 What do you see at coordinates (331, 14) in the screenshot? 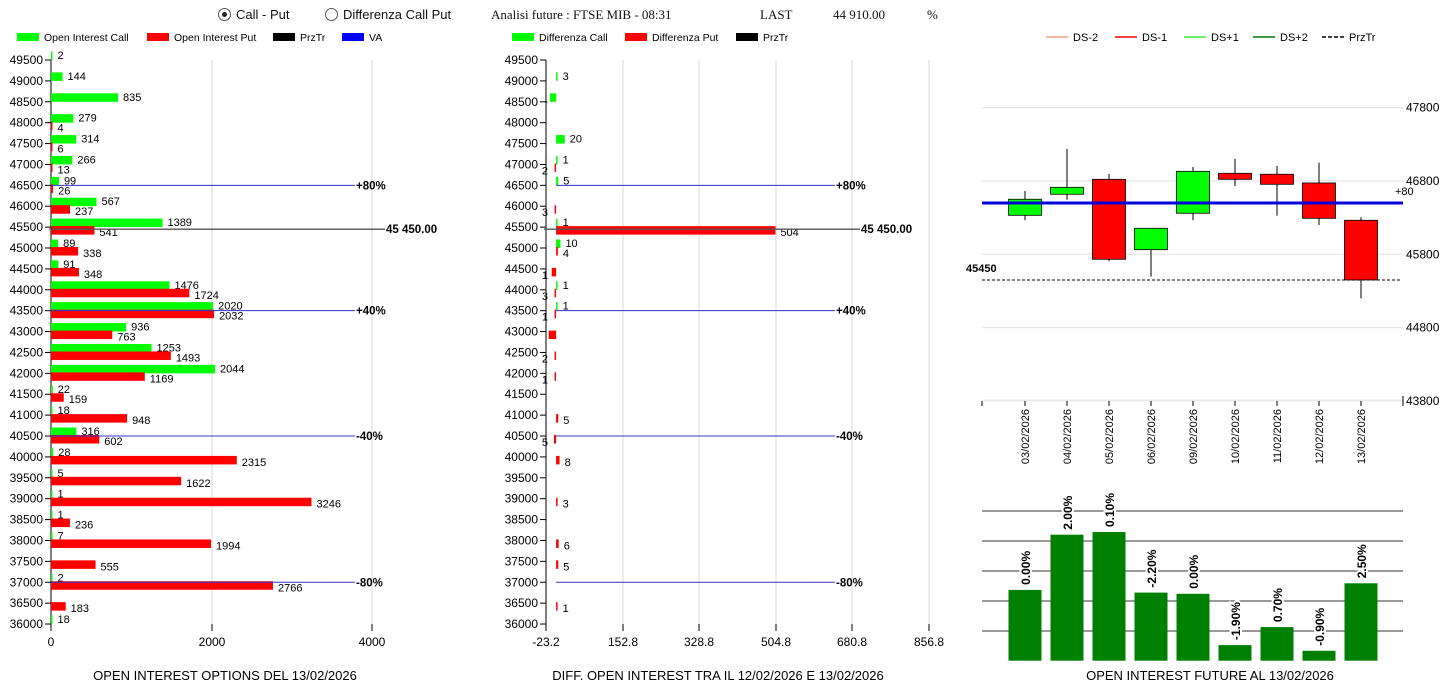
I see `radio-dot` at bounding box center [331, 14].